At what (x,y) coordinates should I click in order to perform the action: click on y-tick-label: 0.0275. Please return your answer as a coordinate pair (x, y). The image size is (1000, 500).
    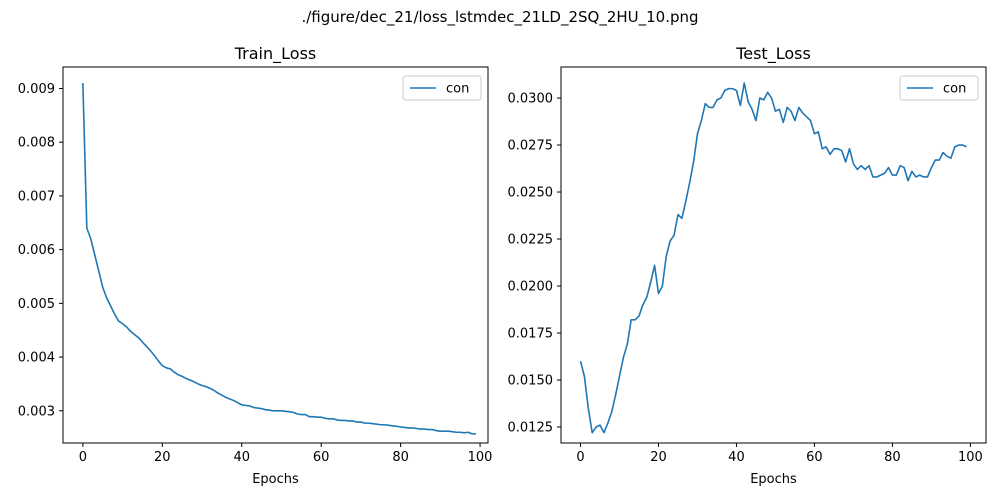
    Looking at the image, I should click on (531, 146).